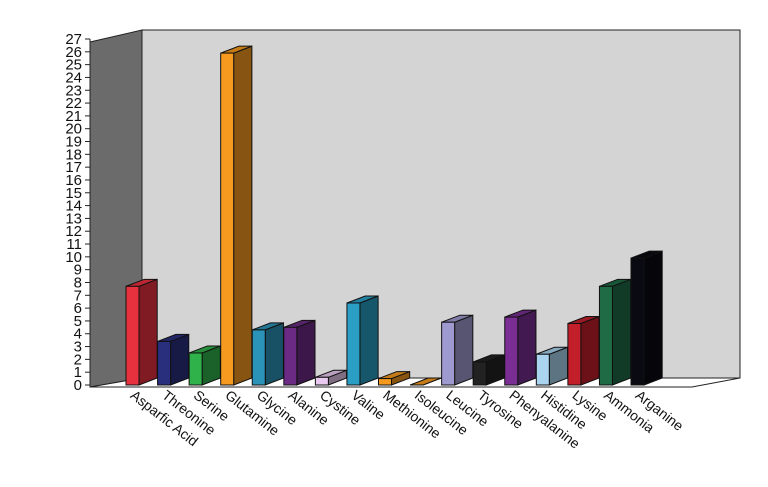 The width and height of the screenshot is (768, 487). What do you see at coordinates (73, 180) in the screenshot?
I see `y-tick-label: 16` at bounding box center [73, 180].